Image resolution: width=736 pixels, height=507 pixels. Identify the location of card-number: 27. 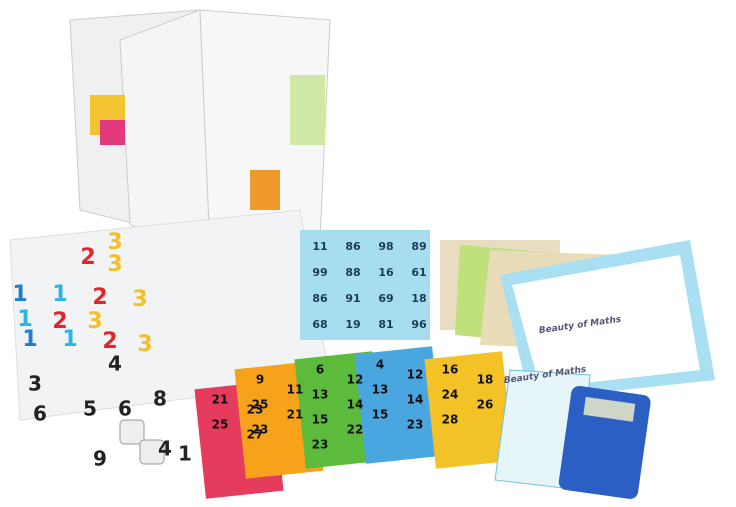
(255, 435).